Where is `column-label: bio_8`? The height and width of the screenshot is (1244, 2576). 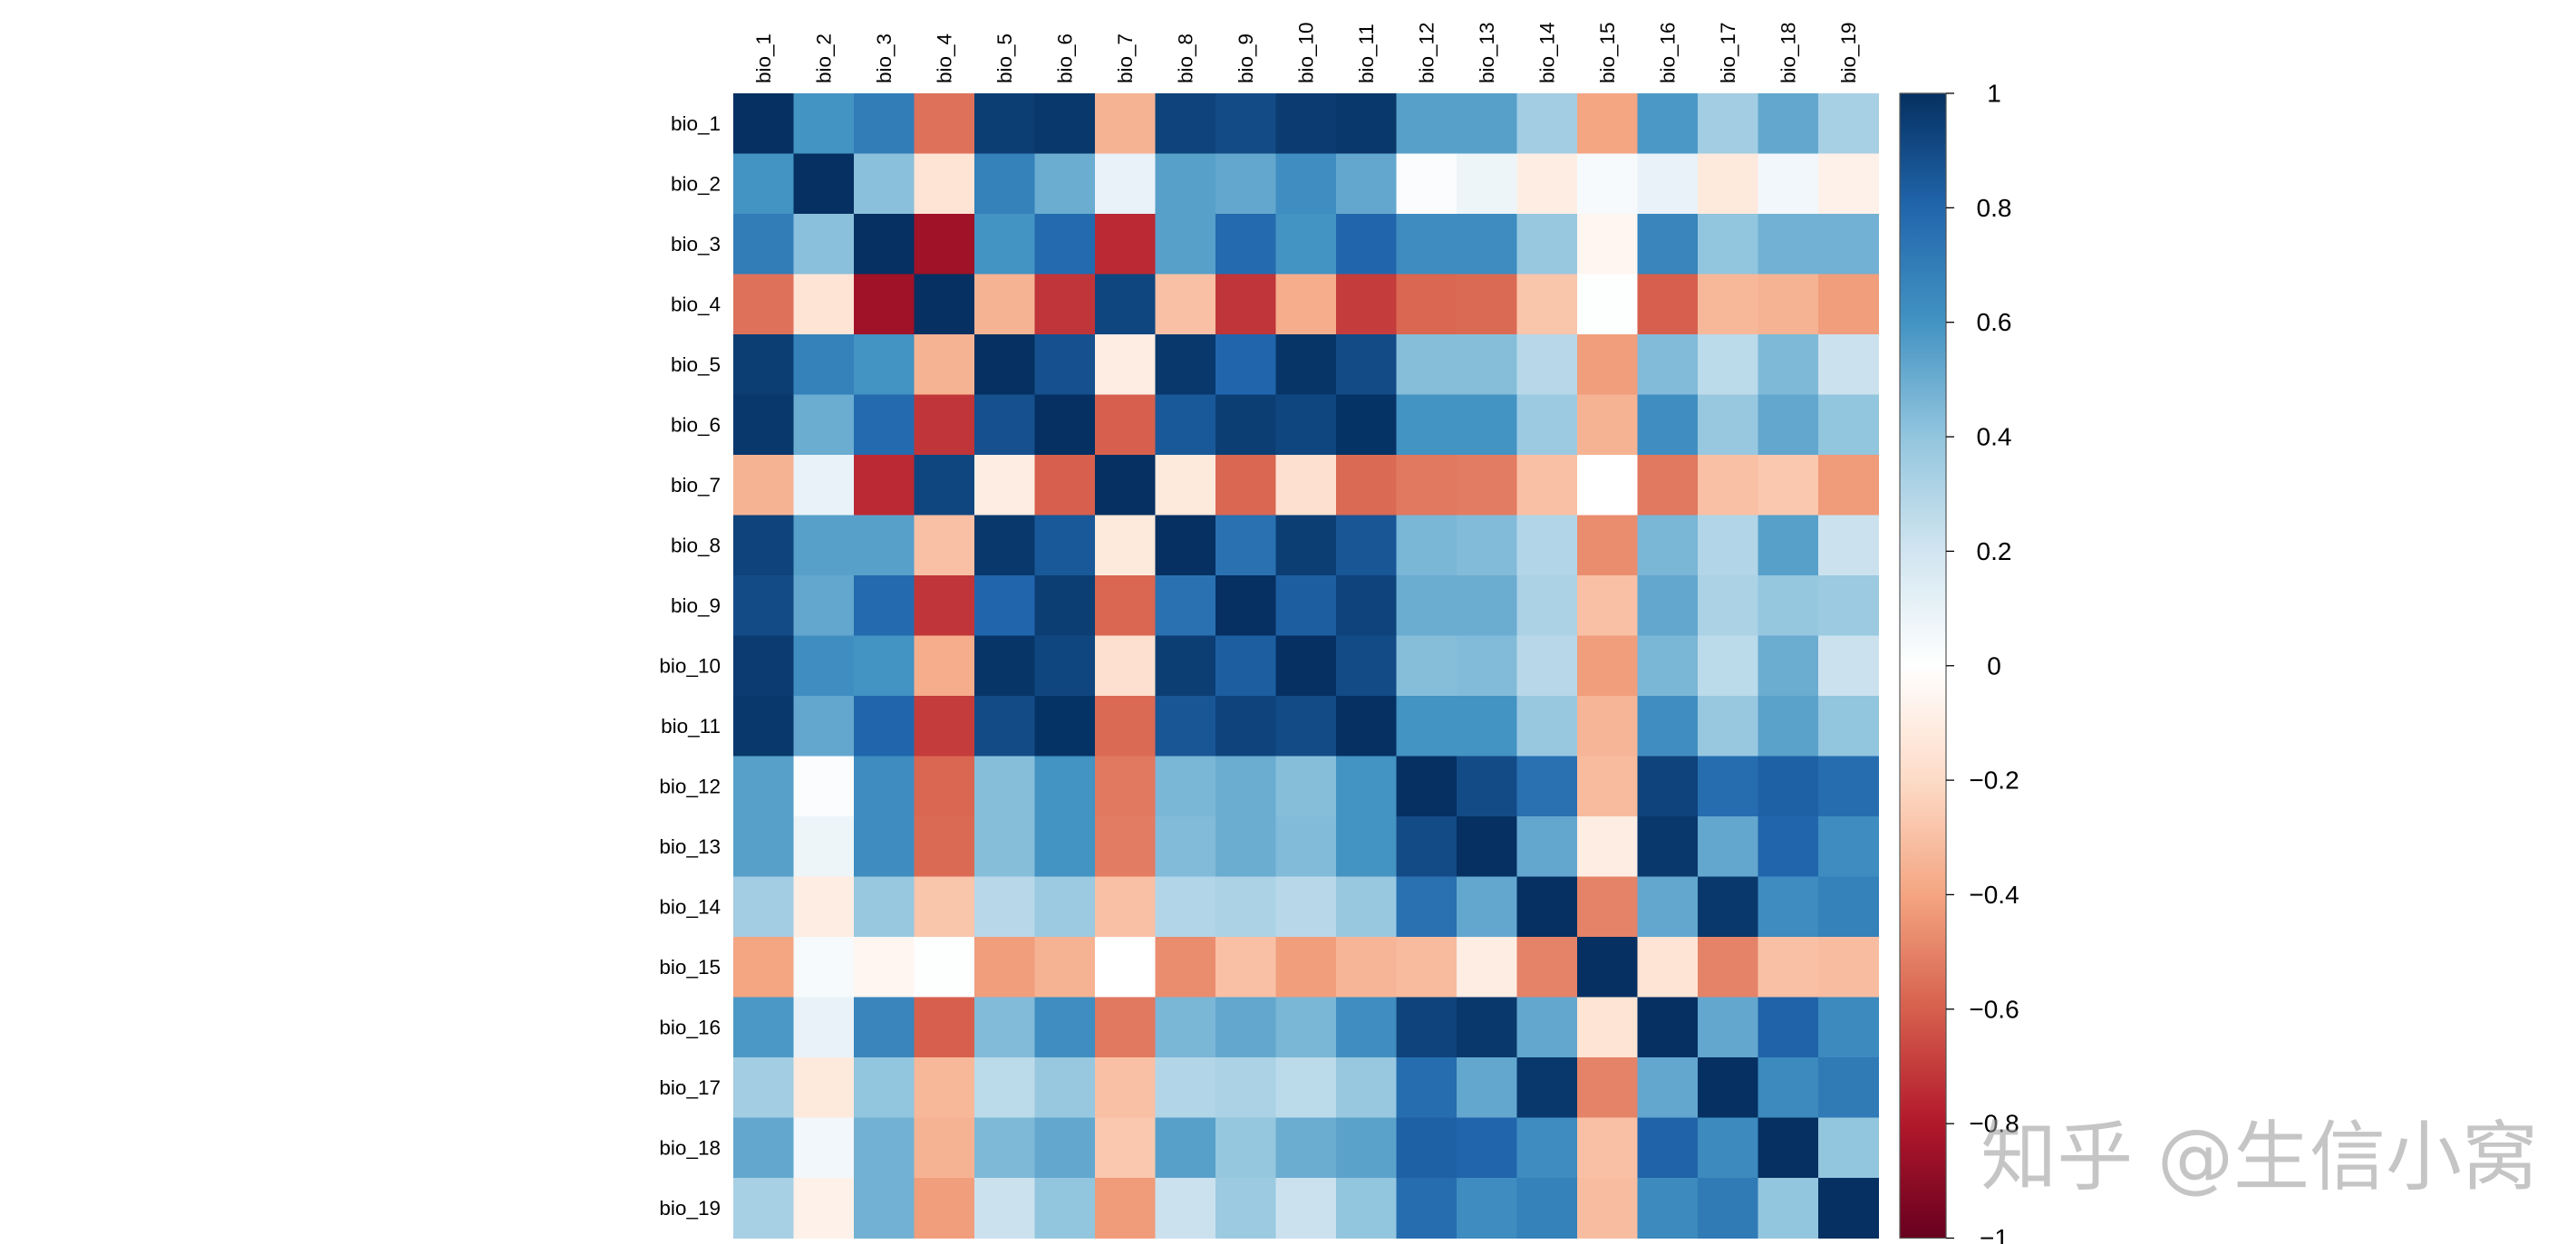 column-label: bio_8 is located at coordinates (1185, 58).